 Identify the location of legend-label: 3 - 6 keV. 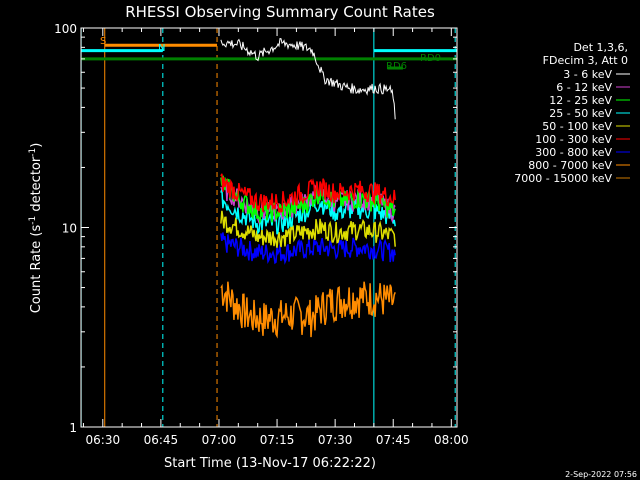
(587, 74).